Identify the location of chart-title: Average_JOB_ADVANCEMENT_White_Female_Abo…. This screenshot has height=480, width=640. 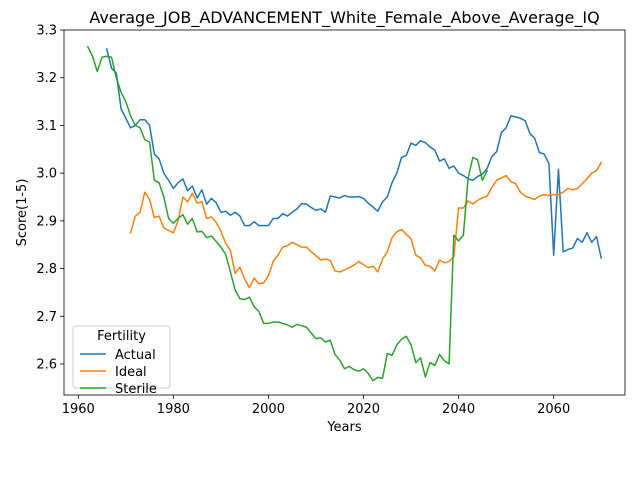
(344, 18).